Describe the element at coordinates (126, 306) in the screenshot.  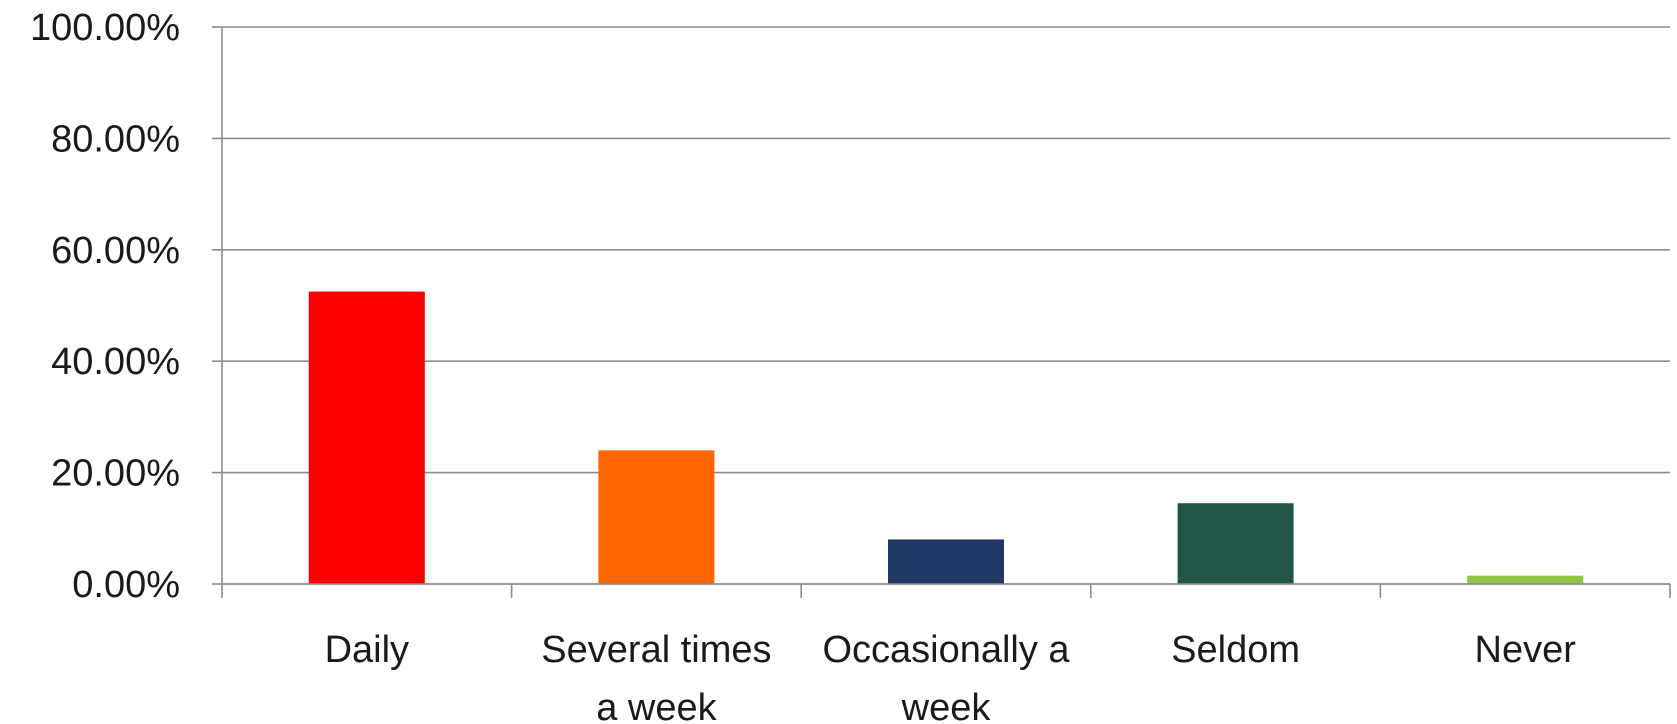
I see `y-axis-tick-labels: 0.00% 20.00% 40.00% 60.00% 80.00% 100.00%` at that location.